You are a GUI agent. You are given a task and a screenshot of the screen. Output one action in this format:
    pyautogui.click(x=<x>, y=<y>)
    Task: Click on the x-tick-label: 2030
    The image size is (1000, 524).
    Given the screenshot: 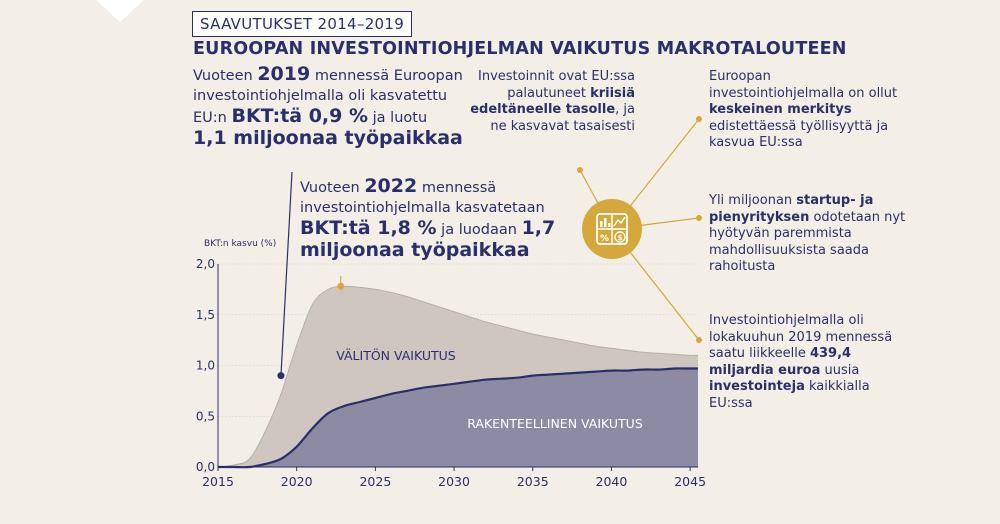 What is the action you would take?
    pyautogui.click(x=454, y=481)
    